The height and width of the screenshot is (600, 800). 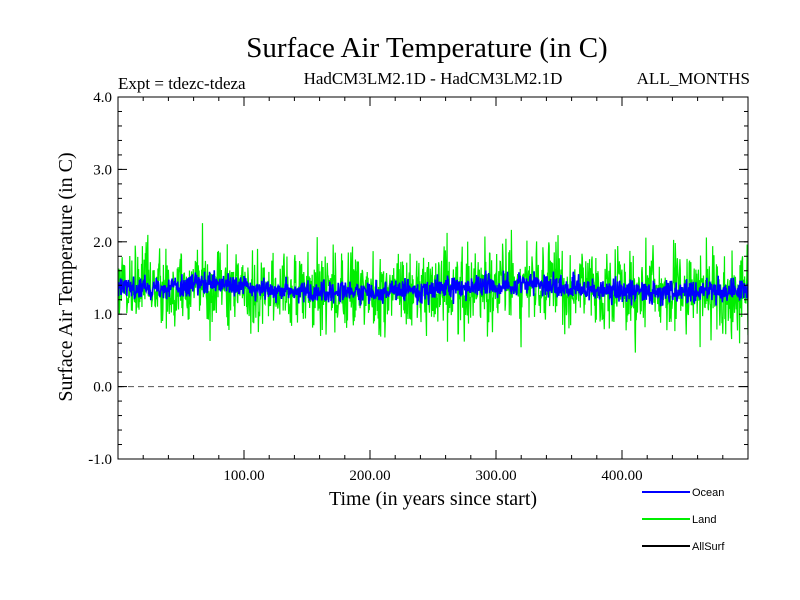 What do you see at coordinates (683, 520) in the screenshot?
I see `legend: Ocean Land AllSurf` at bounding box center [683, 520].